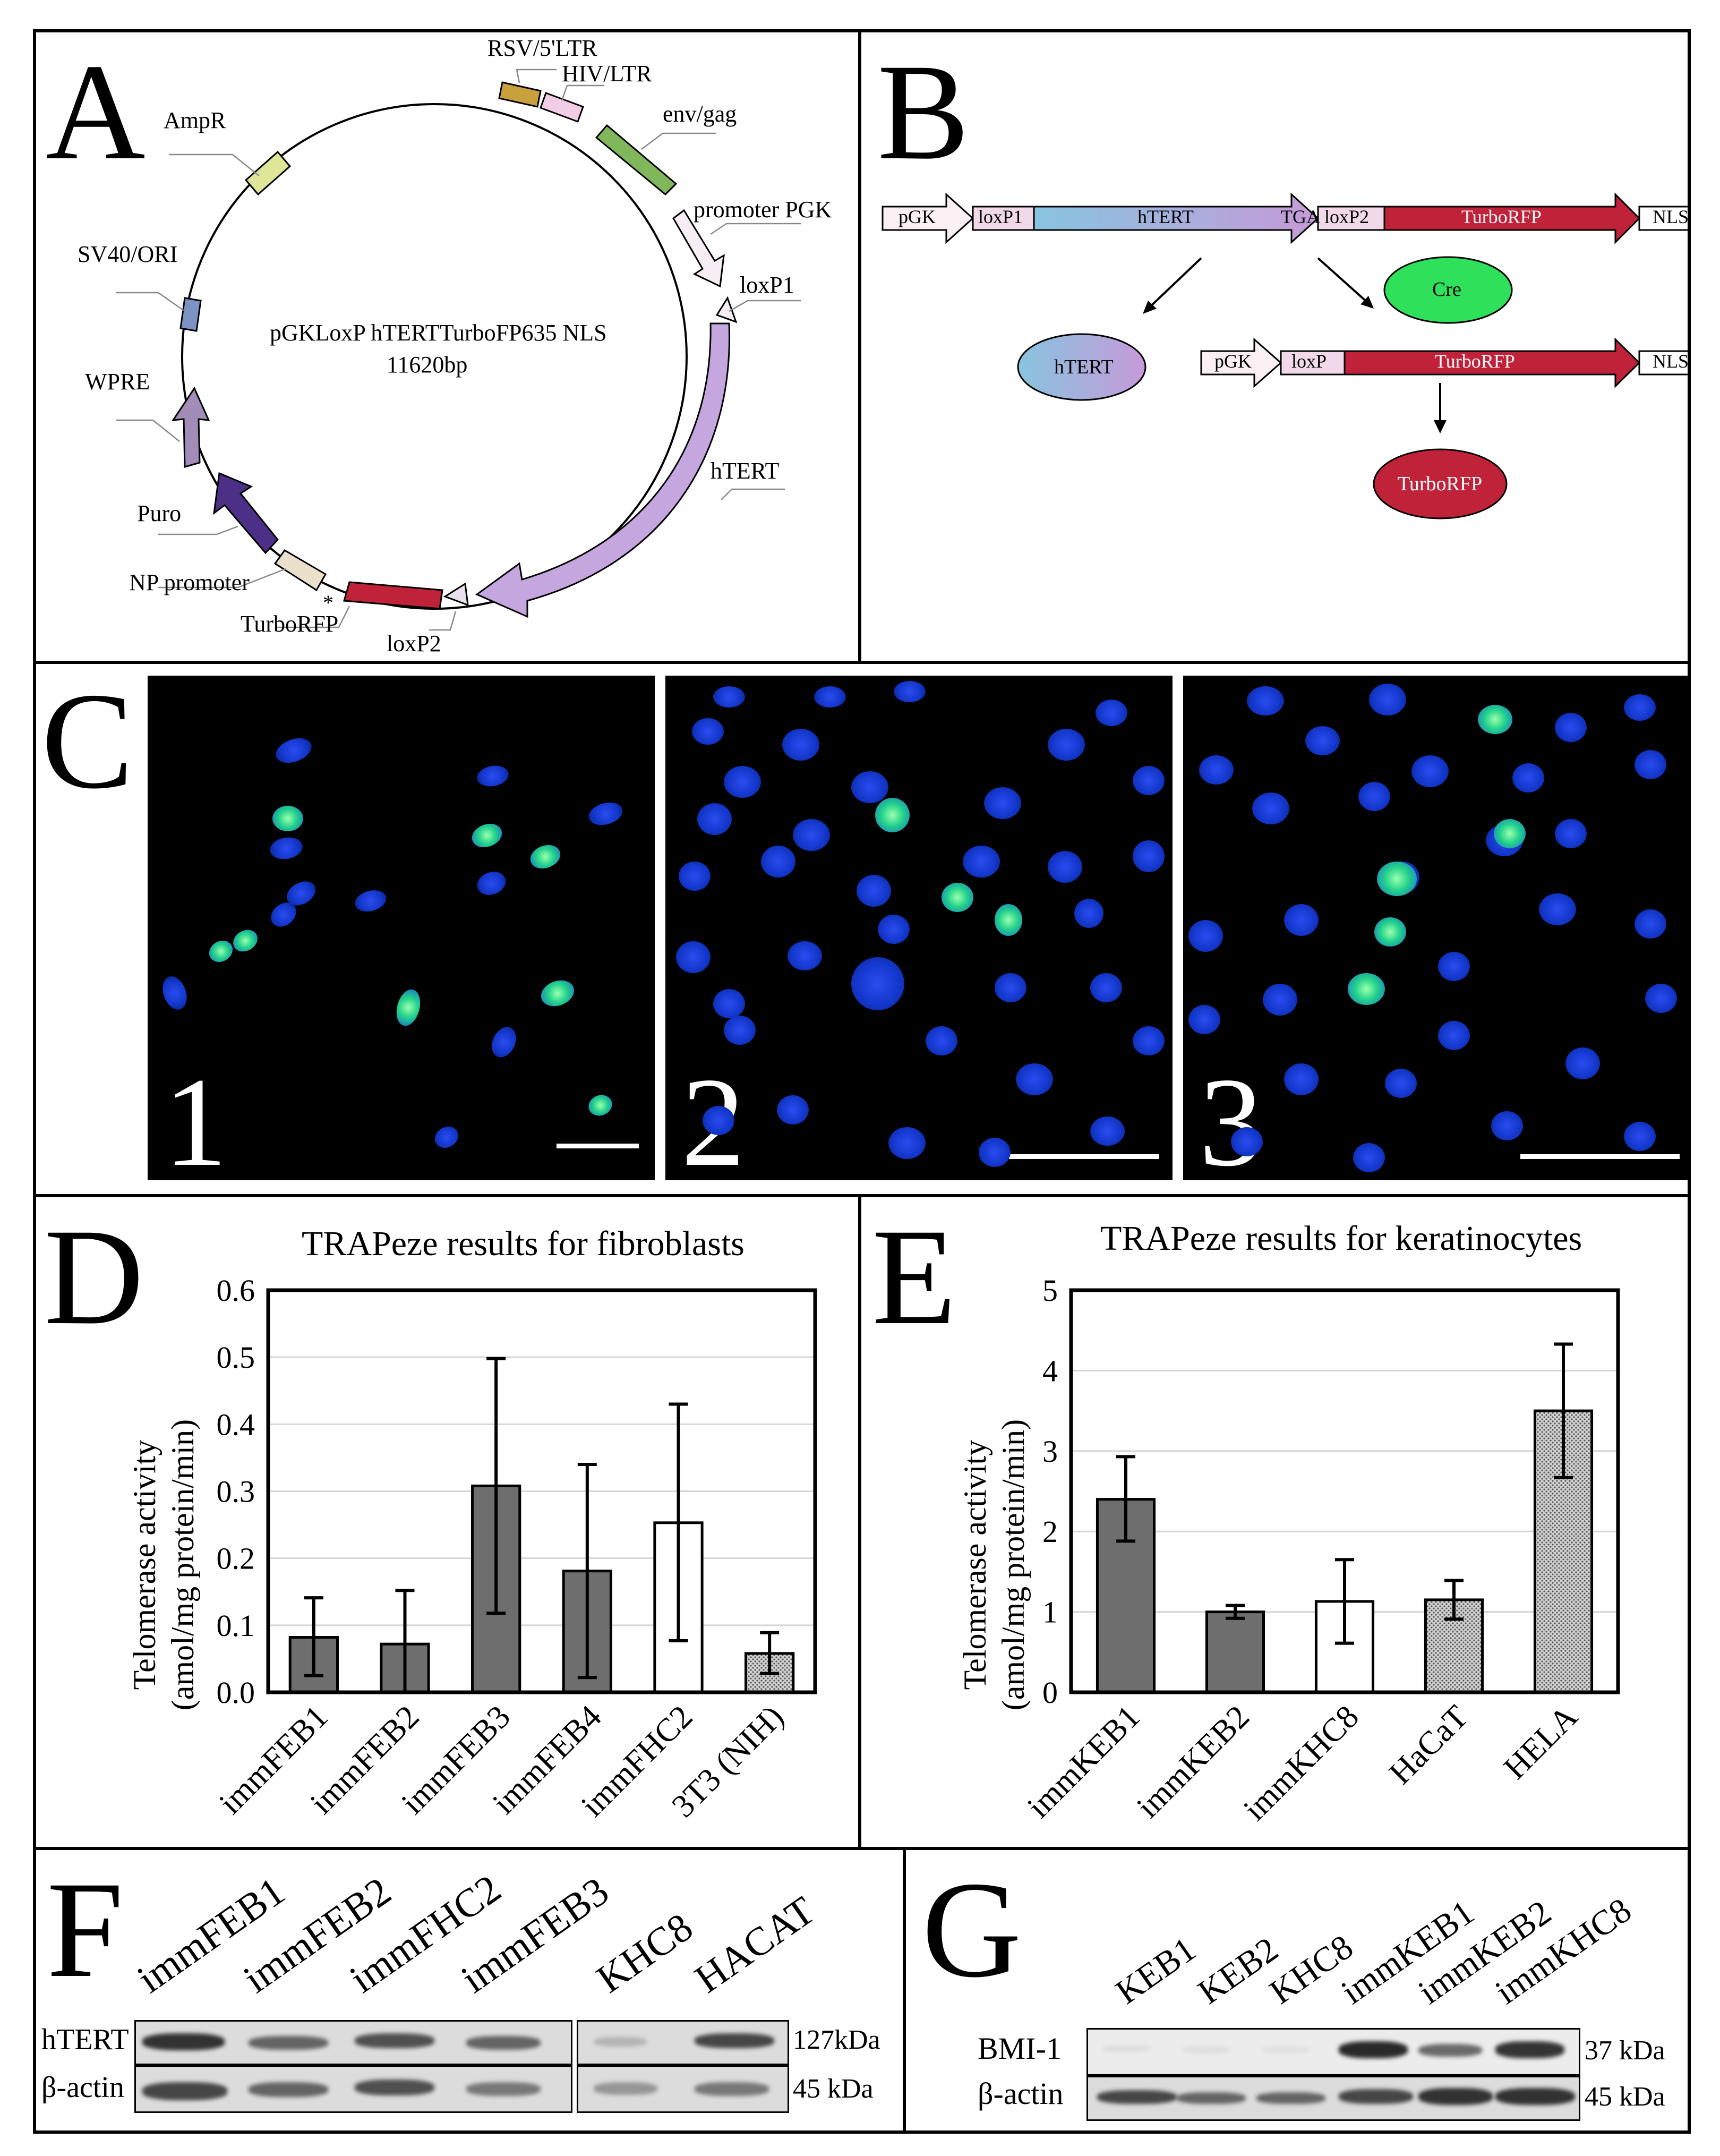 Image resolution: width=1720 pixels, height=2156 pixels. I want to click on x-tick-label: HaCaT, so click(1428, 1745).